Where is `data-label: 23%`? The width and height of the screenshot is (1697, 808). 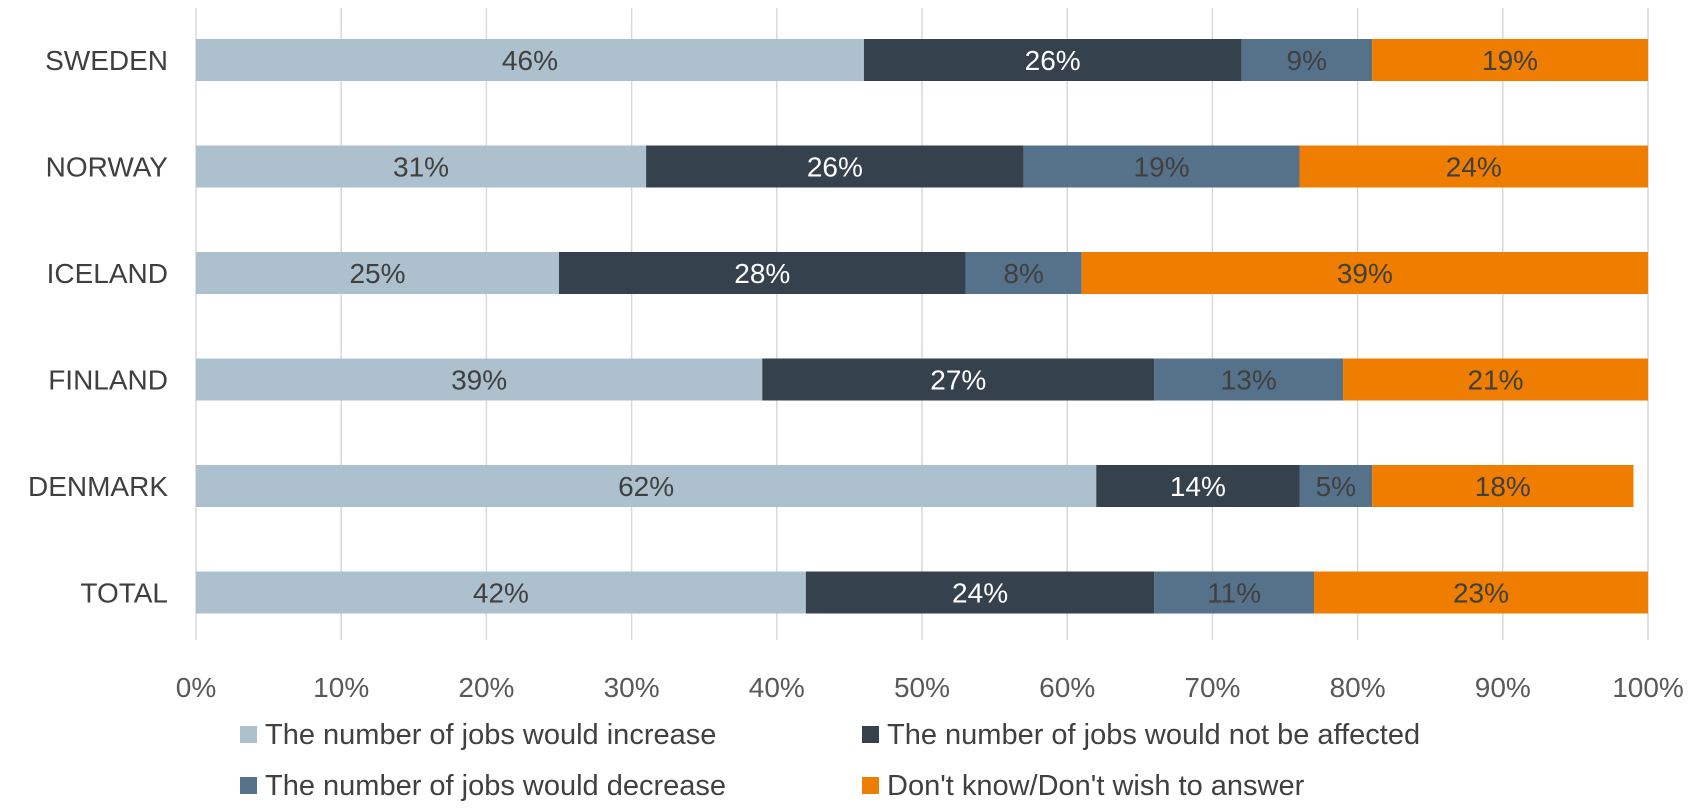 data-label: 23% is located at coordinates (1481, 593).